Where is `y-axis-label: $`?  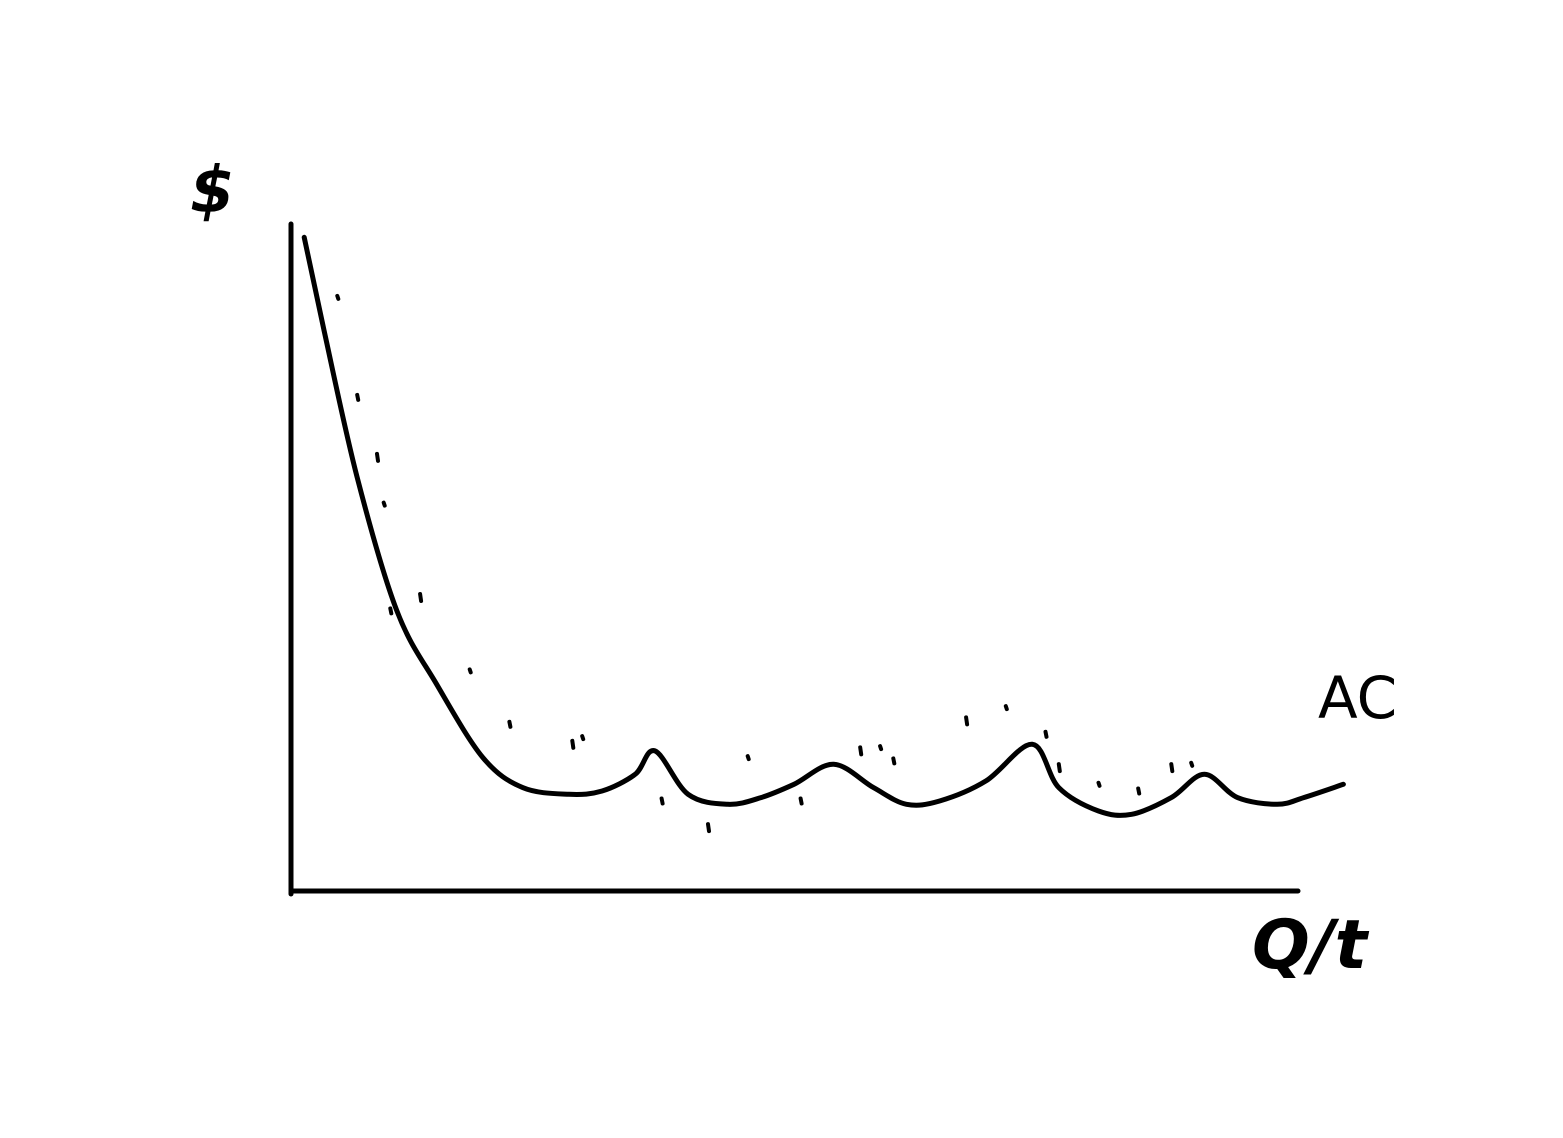
y-axis-label: $ is located at coordinates (212, 191).